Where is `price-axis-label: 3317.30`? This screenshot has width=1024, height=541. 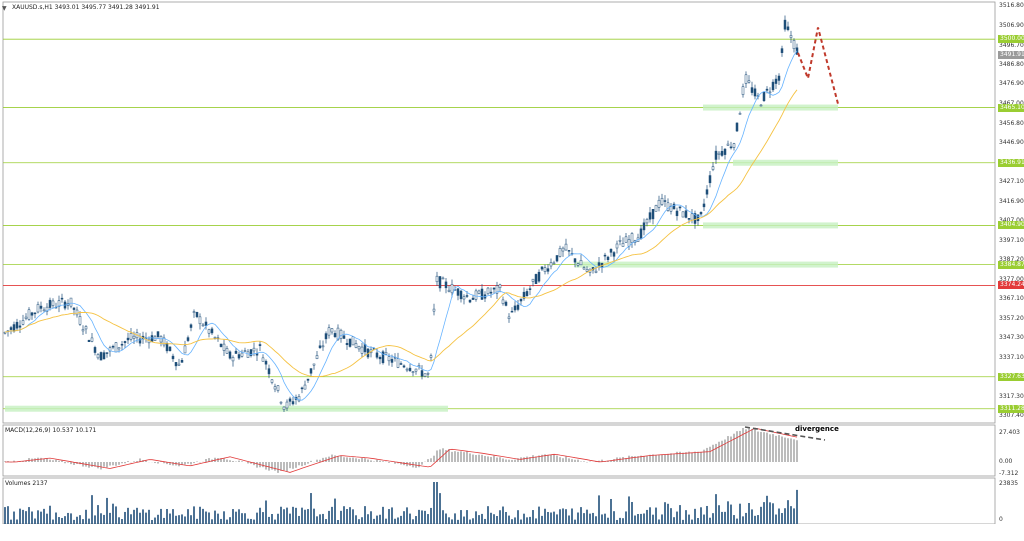 price-axis-label: 3317.30 is located at coordinates (1011, 396).